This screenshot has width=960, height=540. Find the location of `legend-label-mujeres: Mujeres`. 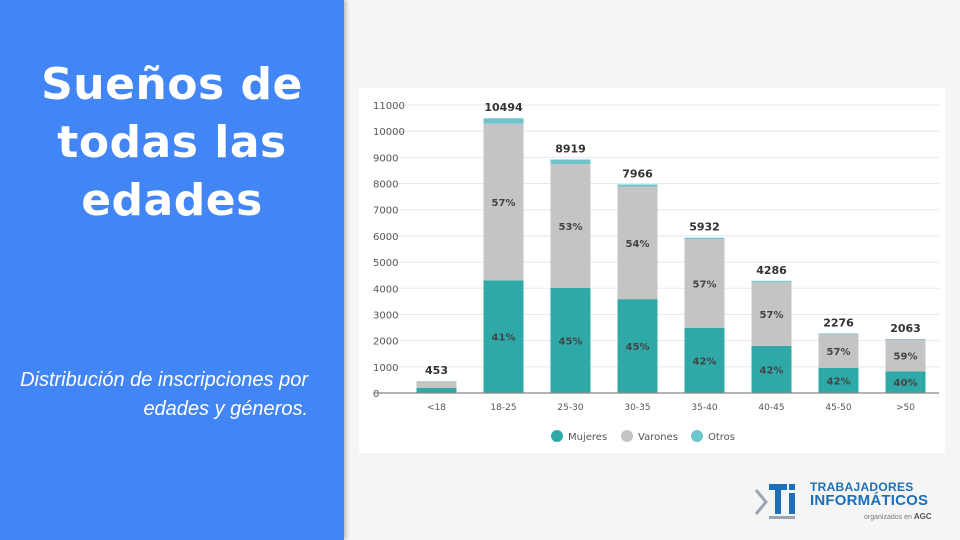

legend-label-mujeres: Mujeres is located at coordinates (587, 437).